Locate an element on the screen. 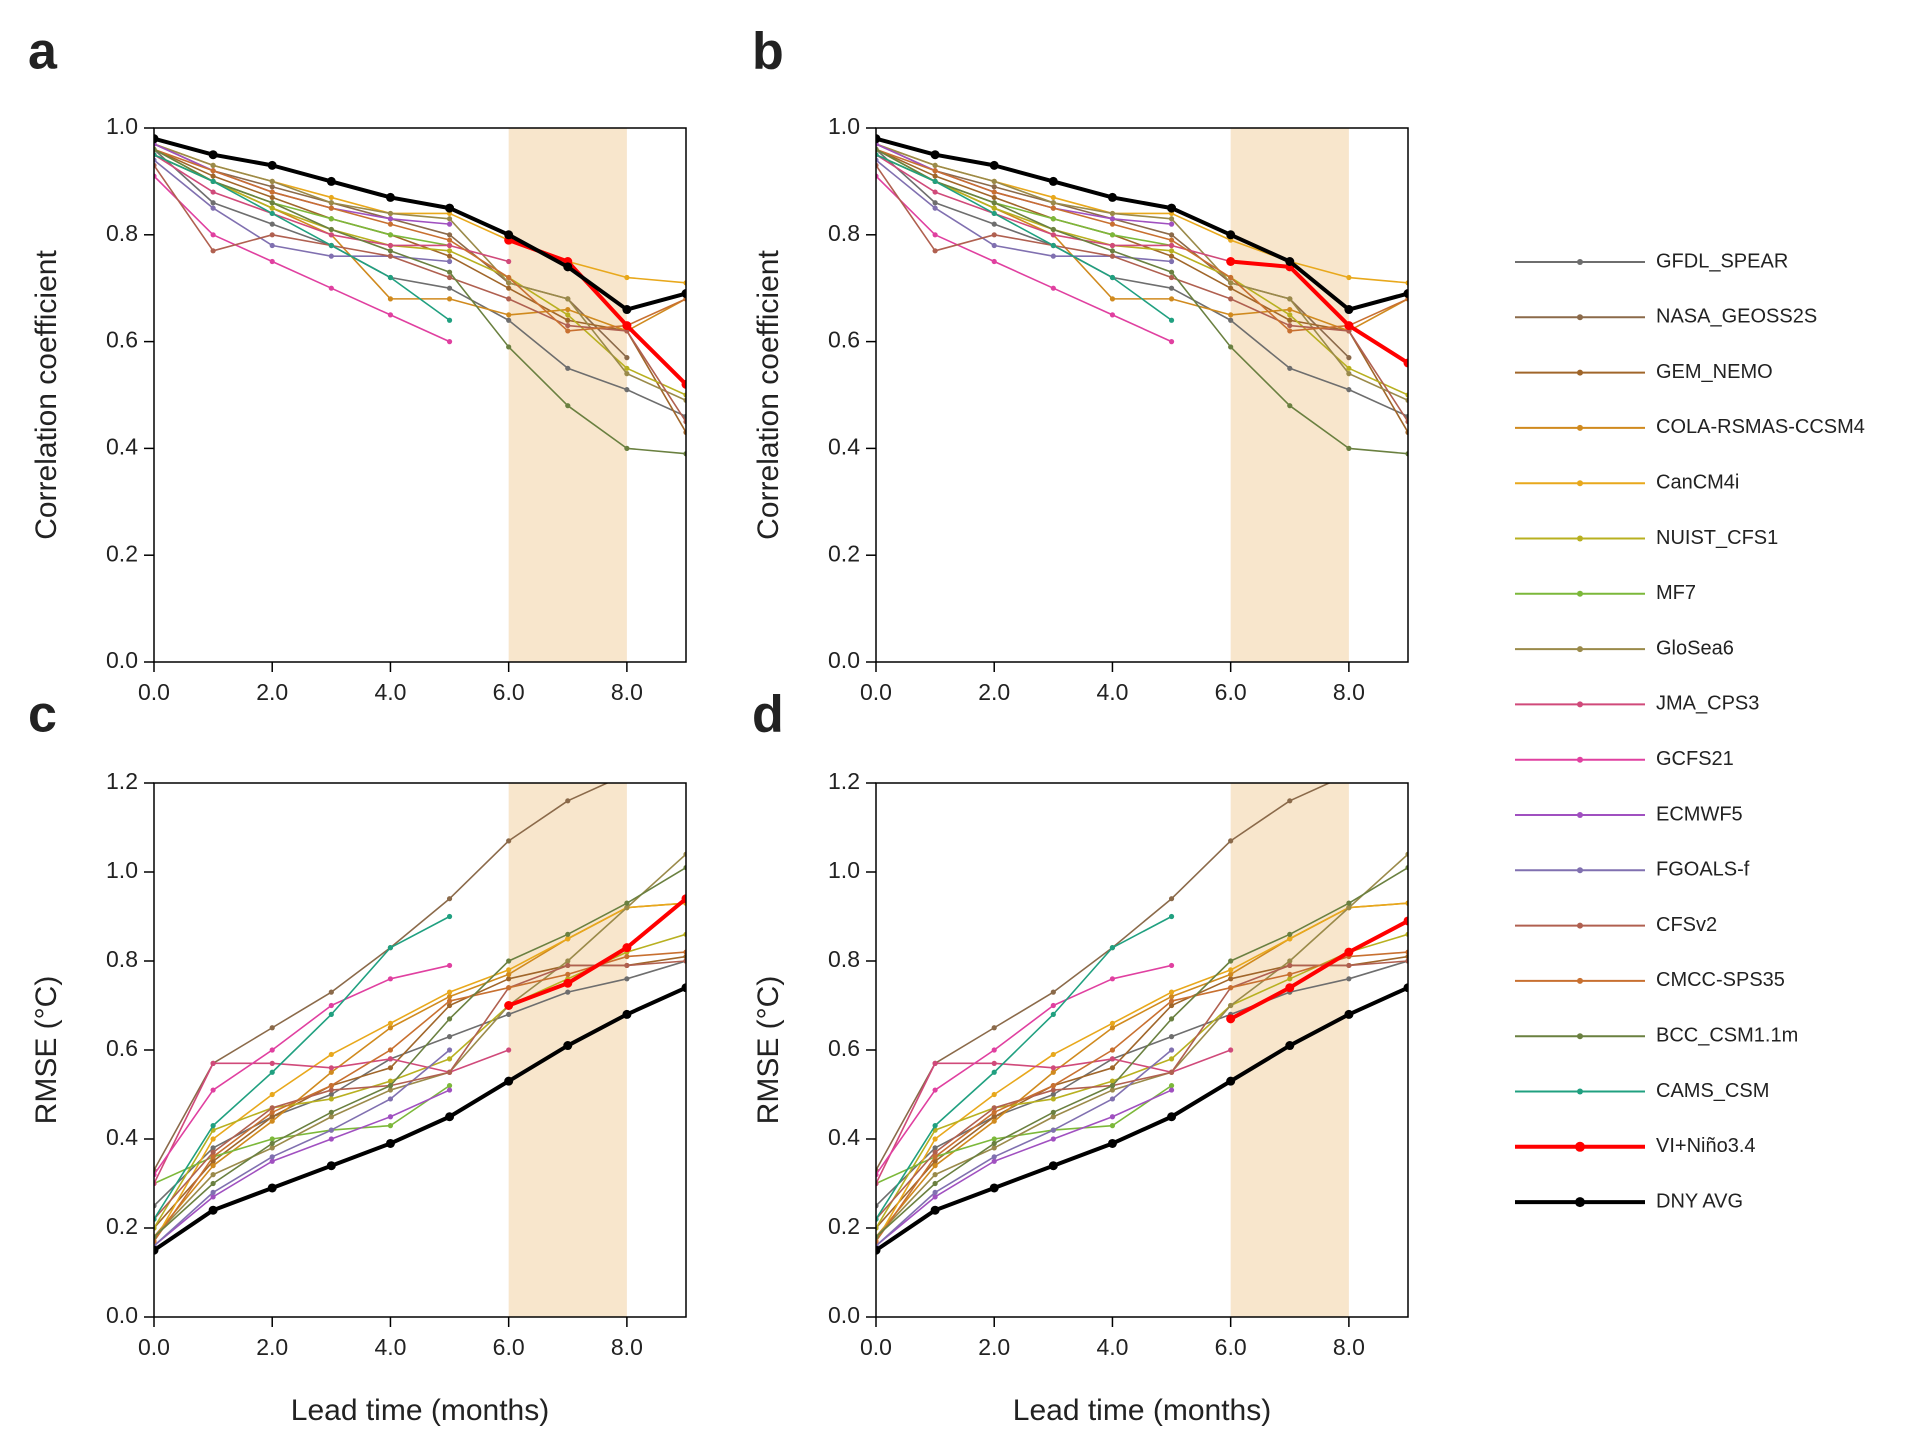  legend-label: DNY AVG is located at coordinates (1699, 1201).